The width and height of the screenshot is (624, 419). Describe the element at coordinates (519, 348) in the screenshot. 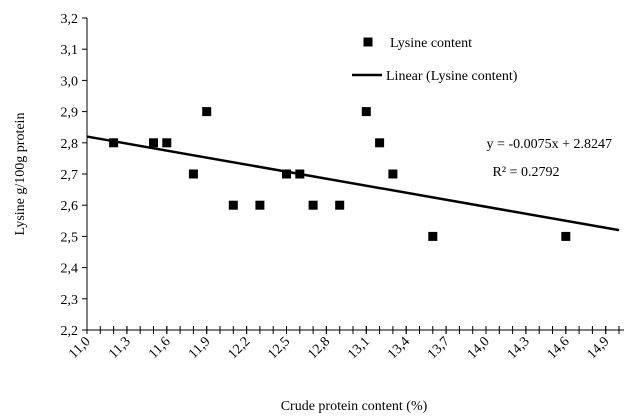

I see `x-tick-label: 14,3` at that location.